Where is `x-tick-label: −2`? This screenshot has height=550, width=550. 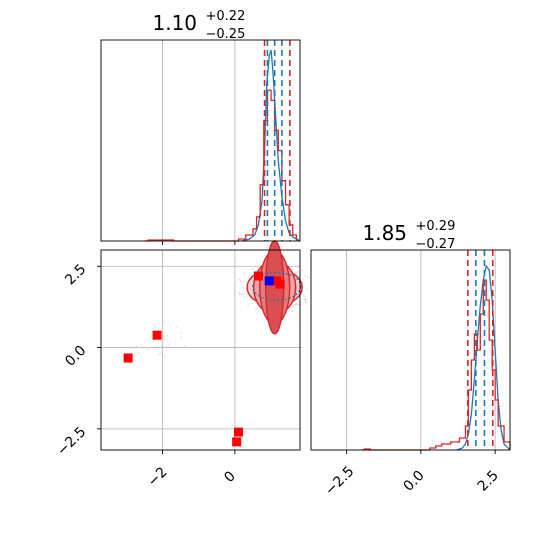 x-tick-label: −2 is located at coordinates (158, 477).